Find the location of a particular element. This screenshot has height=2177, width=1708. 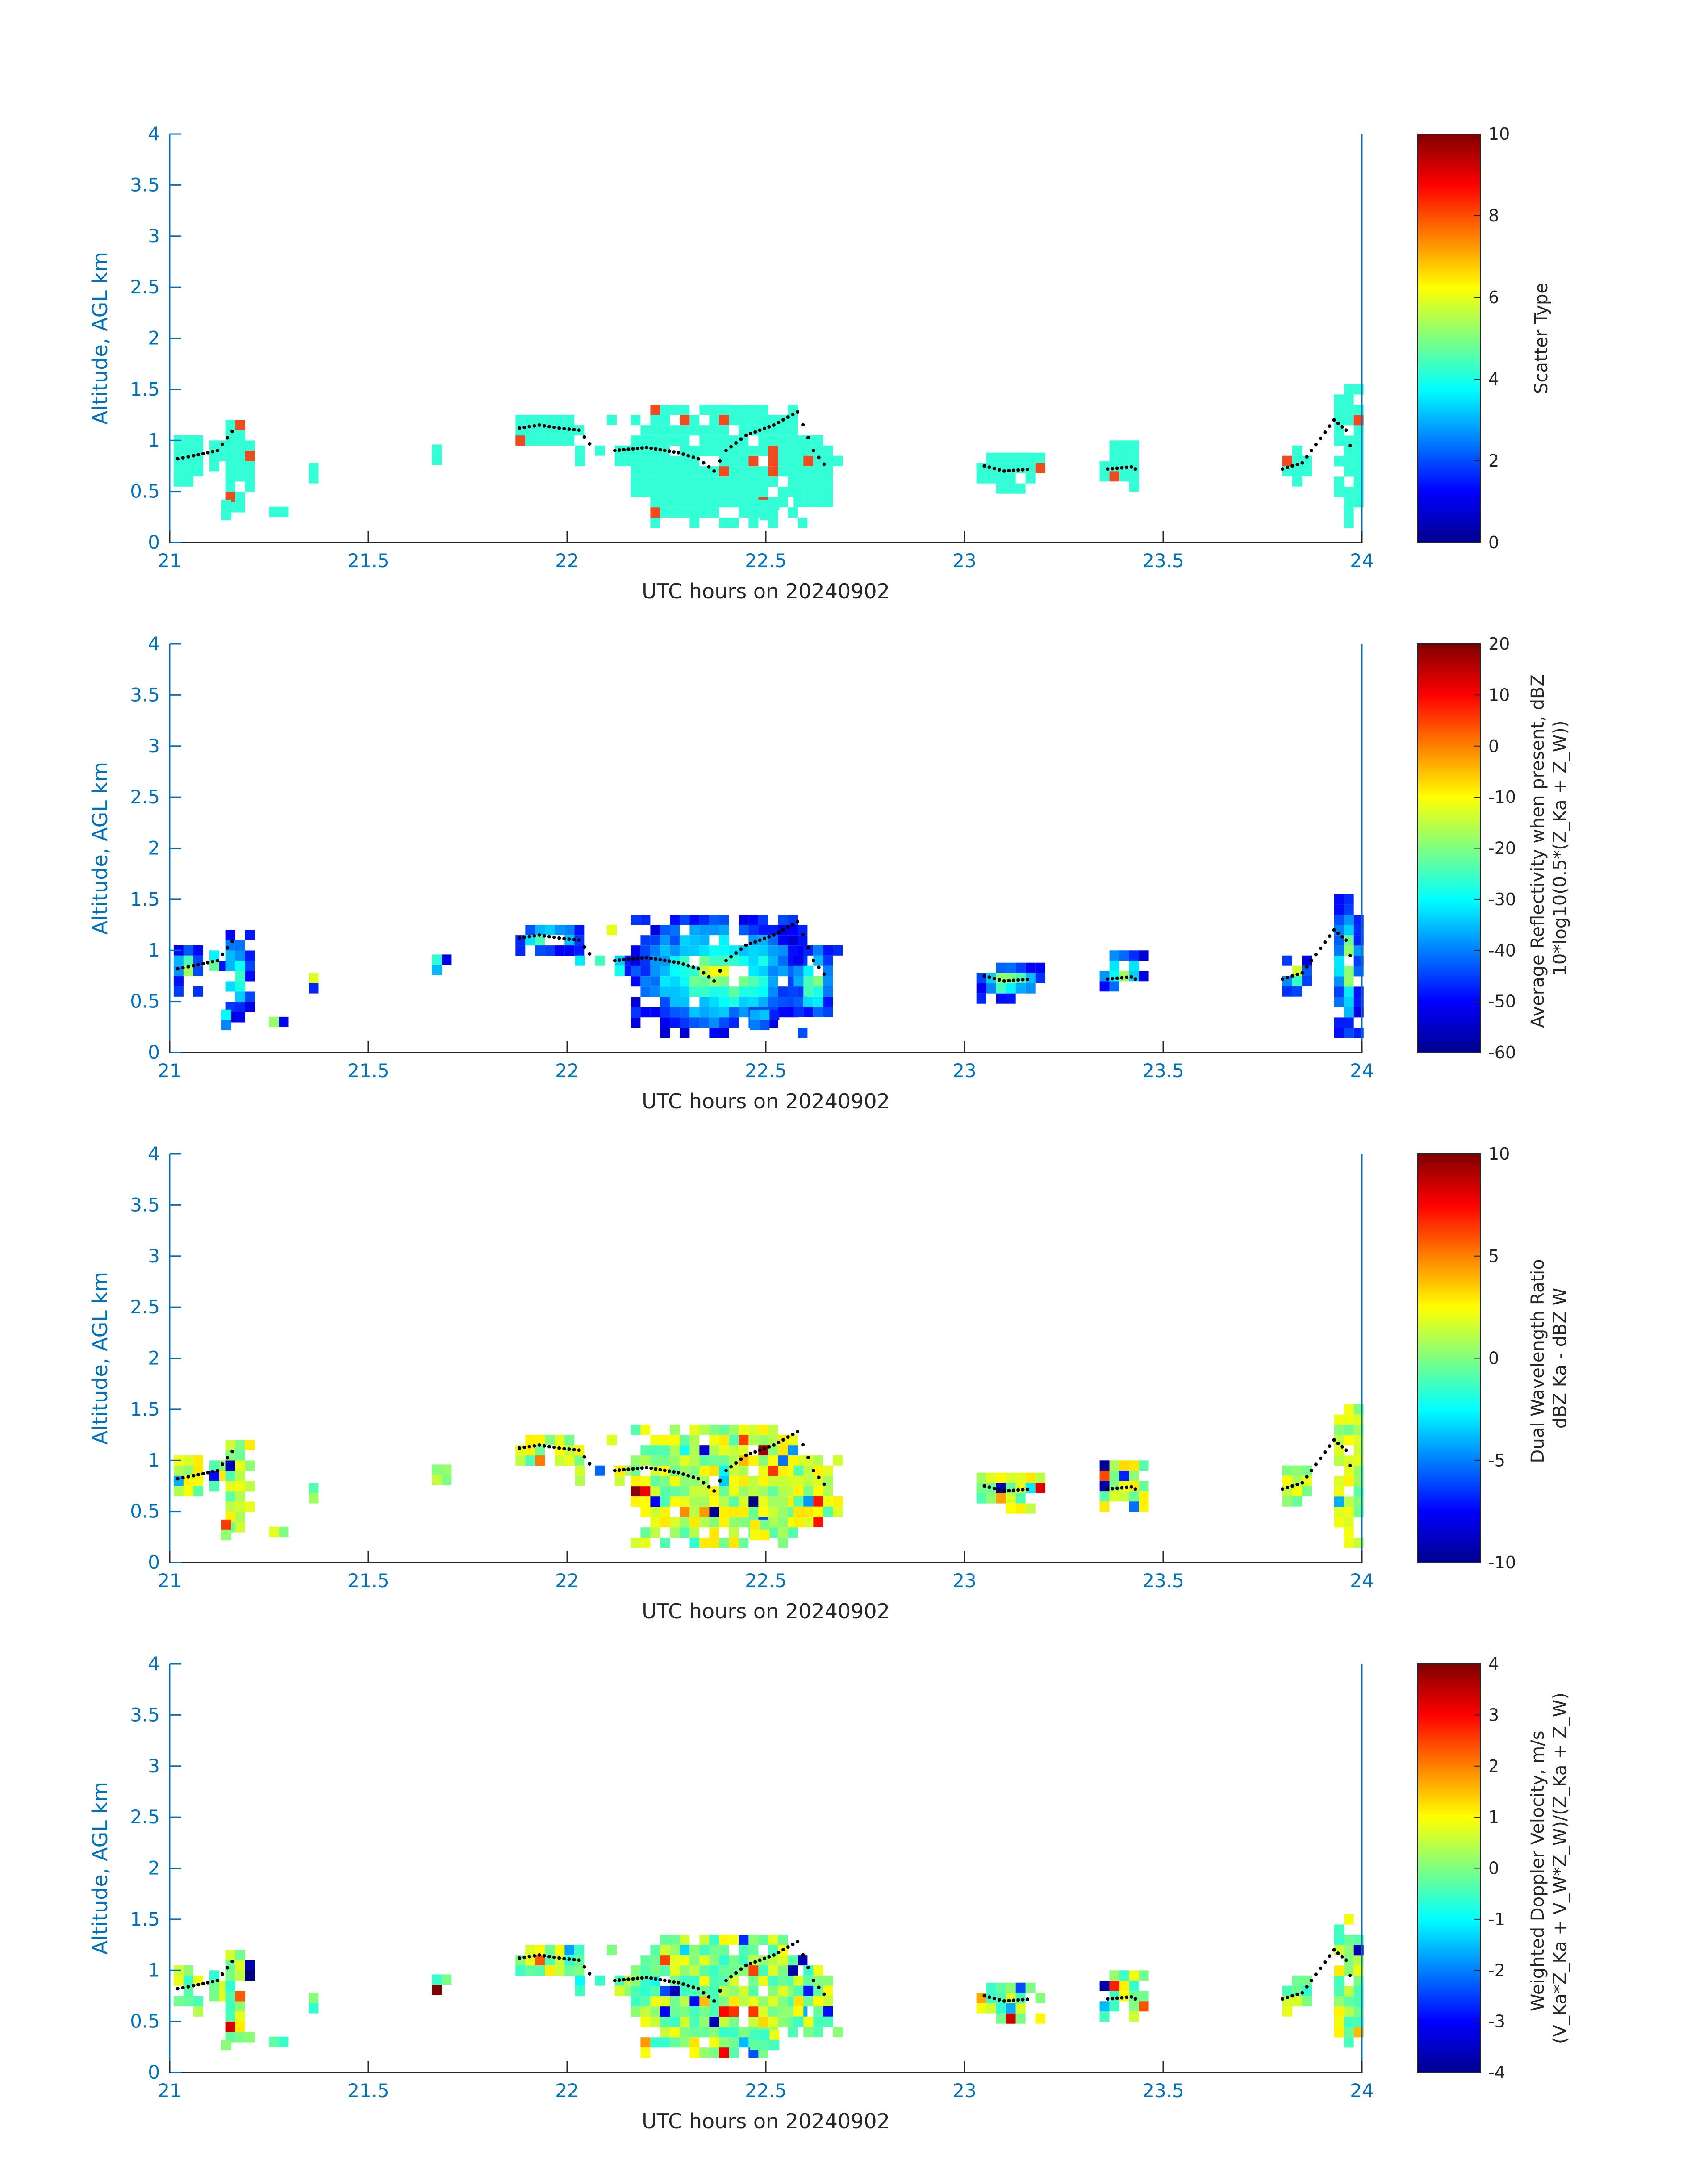

colorbar-tick-label: -4 is located at coordinates (1496, 2072).